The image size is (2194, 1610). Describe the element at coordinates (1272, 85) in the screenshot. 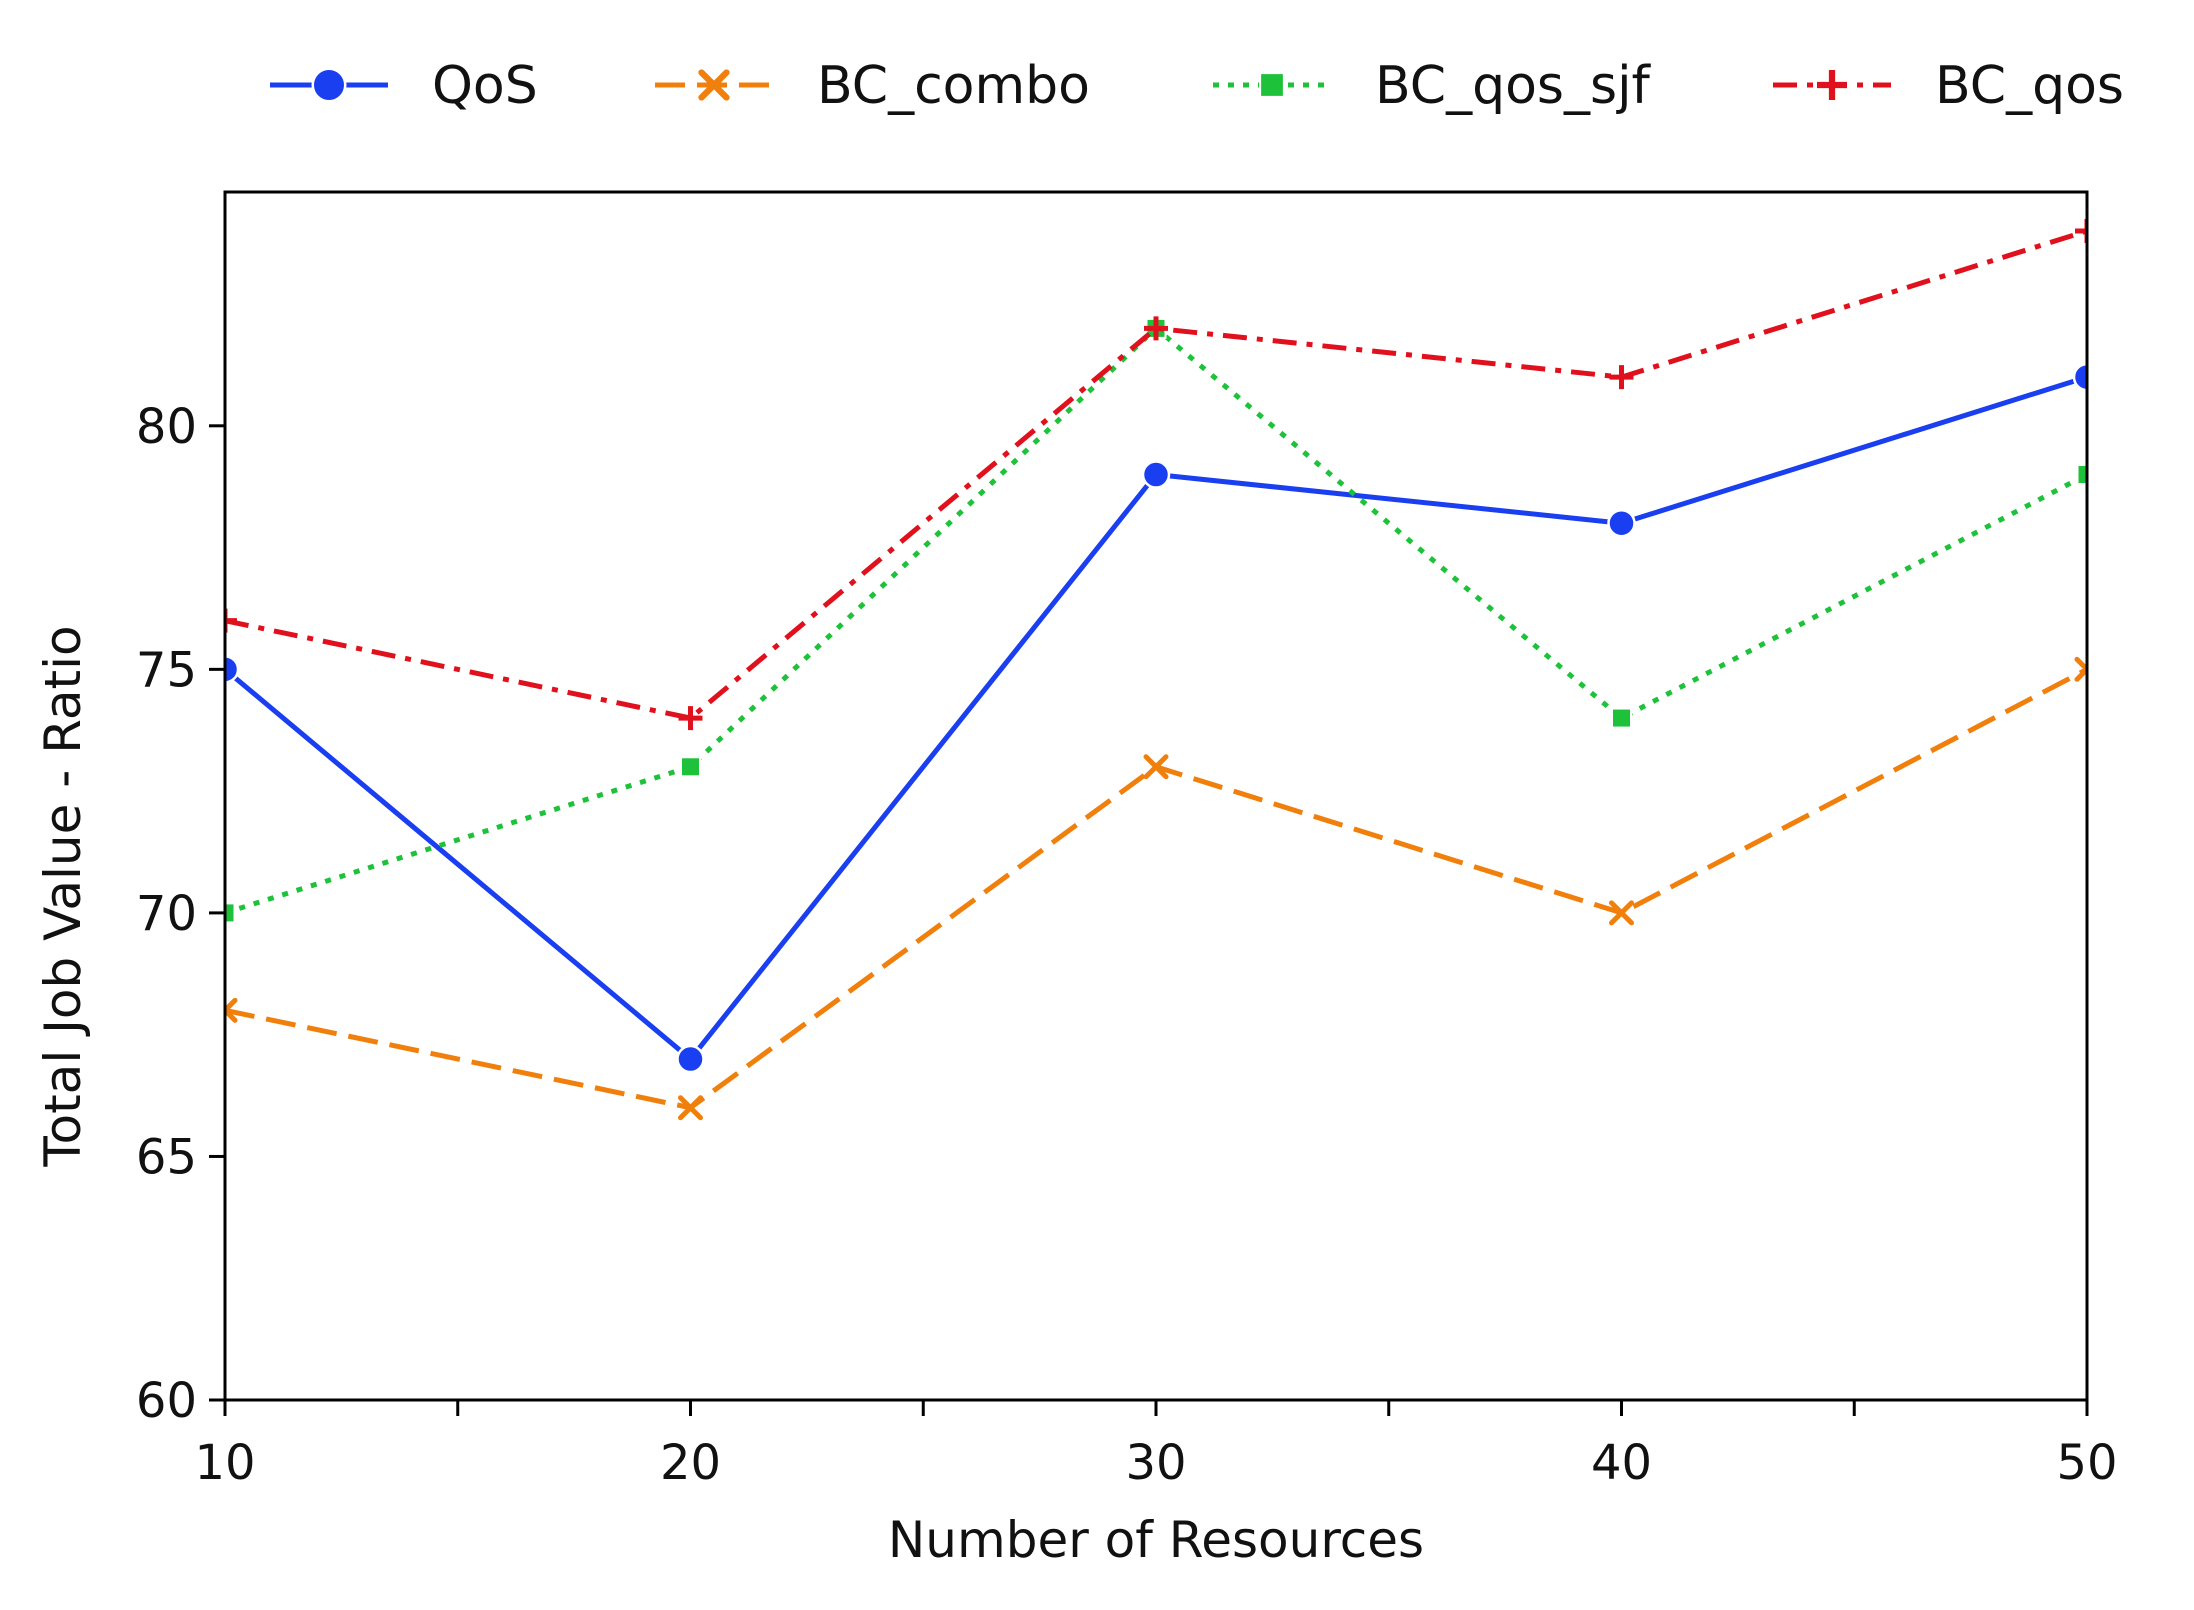

I see `legend-marker-bc-qos-sjf` at that location.